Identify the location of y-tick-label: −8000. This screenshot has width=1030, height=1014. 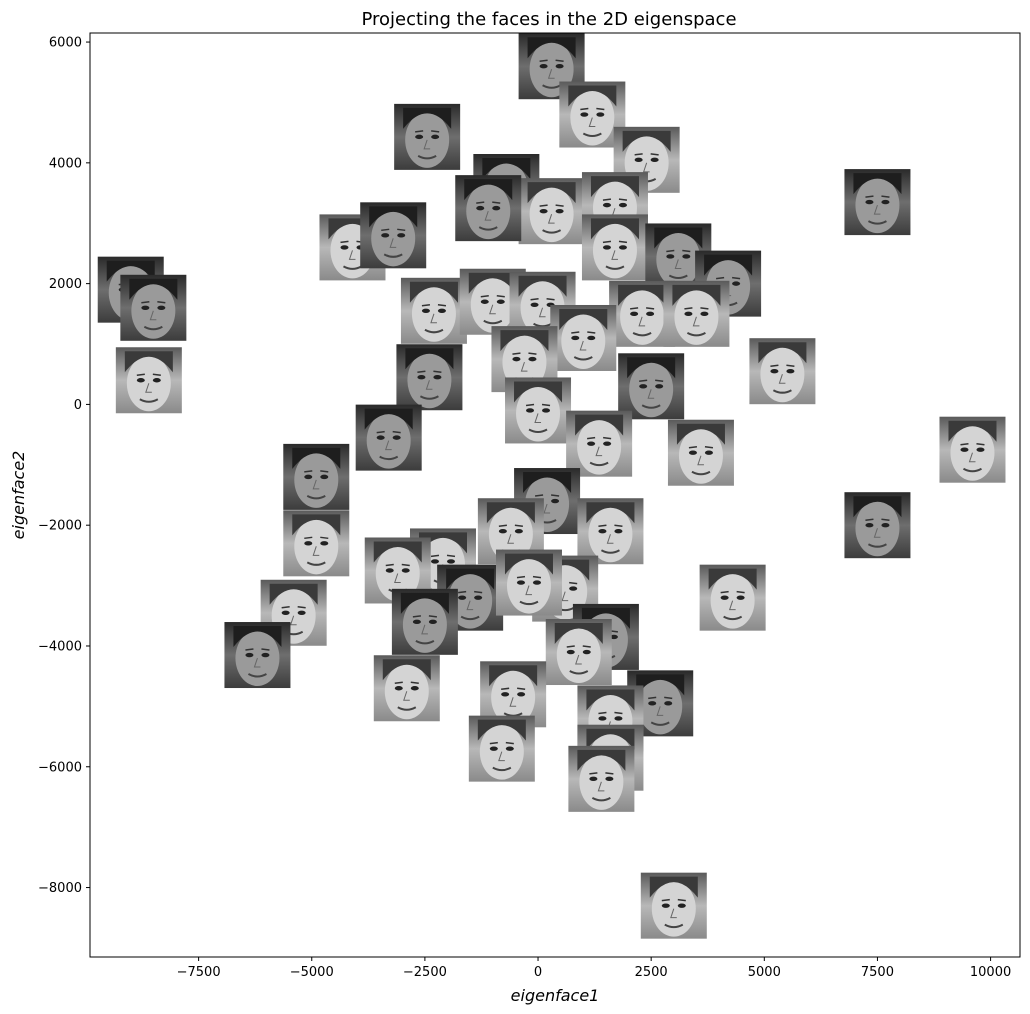
(60, 888).